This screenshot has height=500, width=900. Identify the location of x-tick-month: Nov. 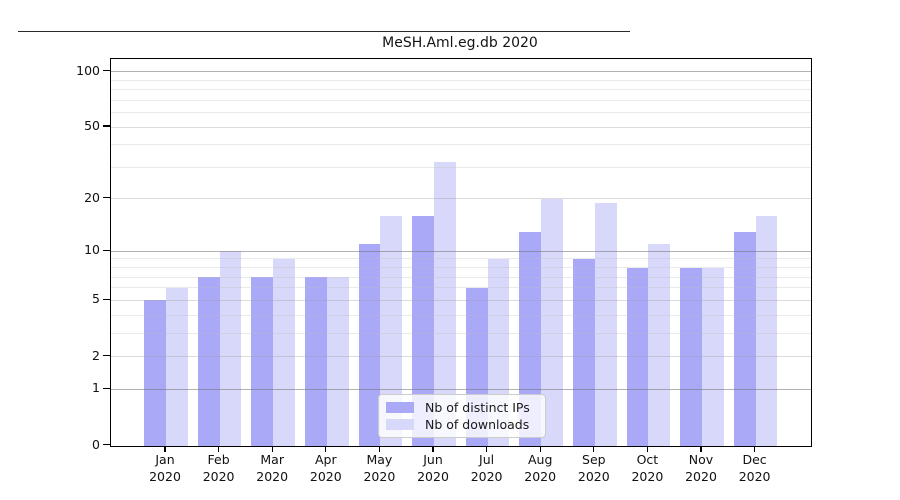
(701, 459).